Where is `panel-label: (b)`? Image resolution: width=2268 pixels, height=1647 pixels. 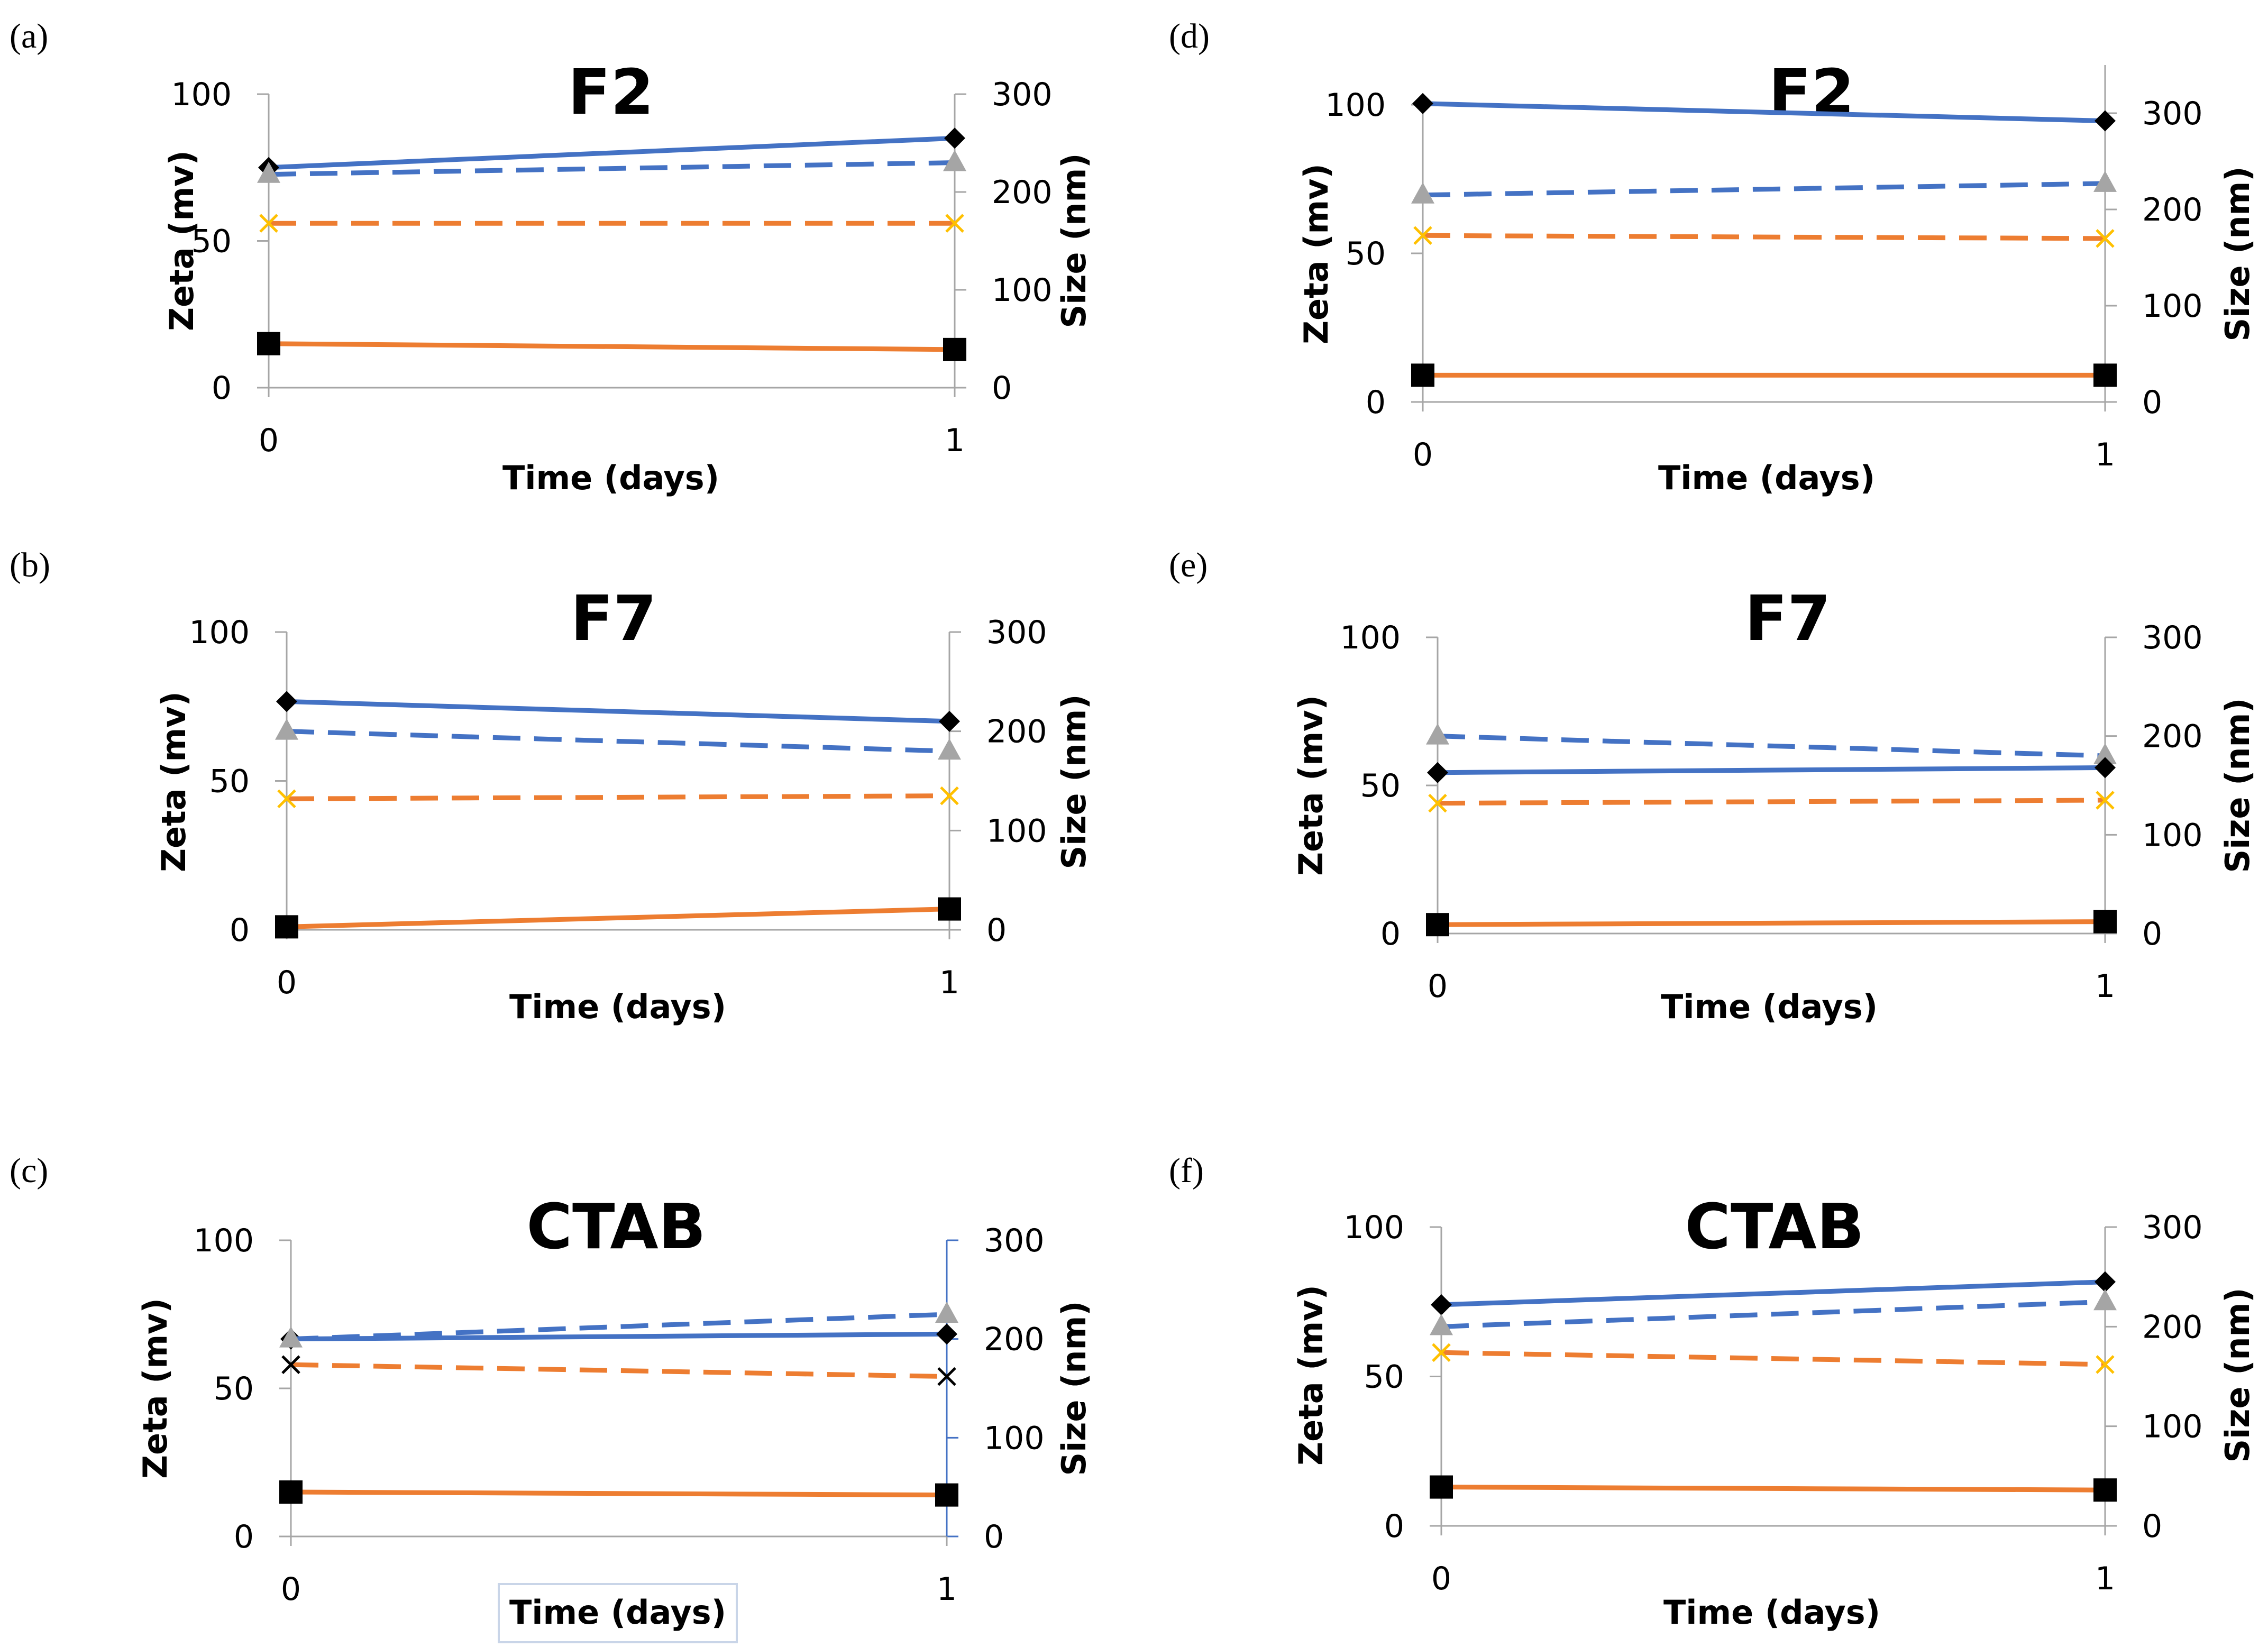 panel-label: (b) is located at coordinates (30, 565).